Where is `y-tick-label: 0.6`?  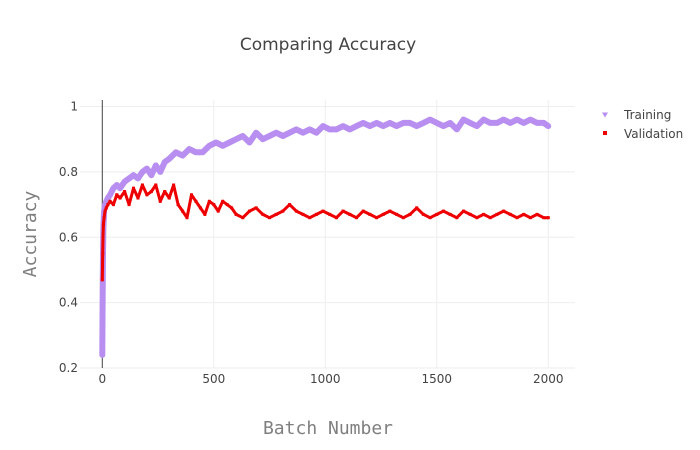
y-tick-label: 0.6 is located at coordinates (68, 237).